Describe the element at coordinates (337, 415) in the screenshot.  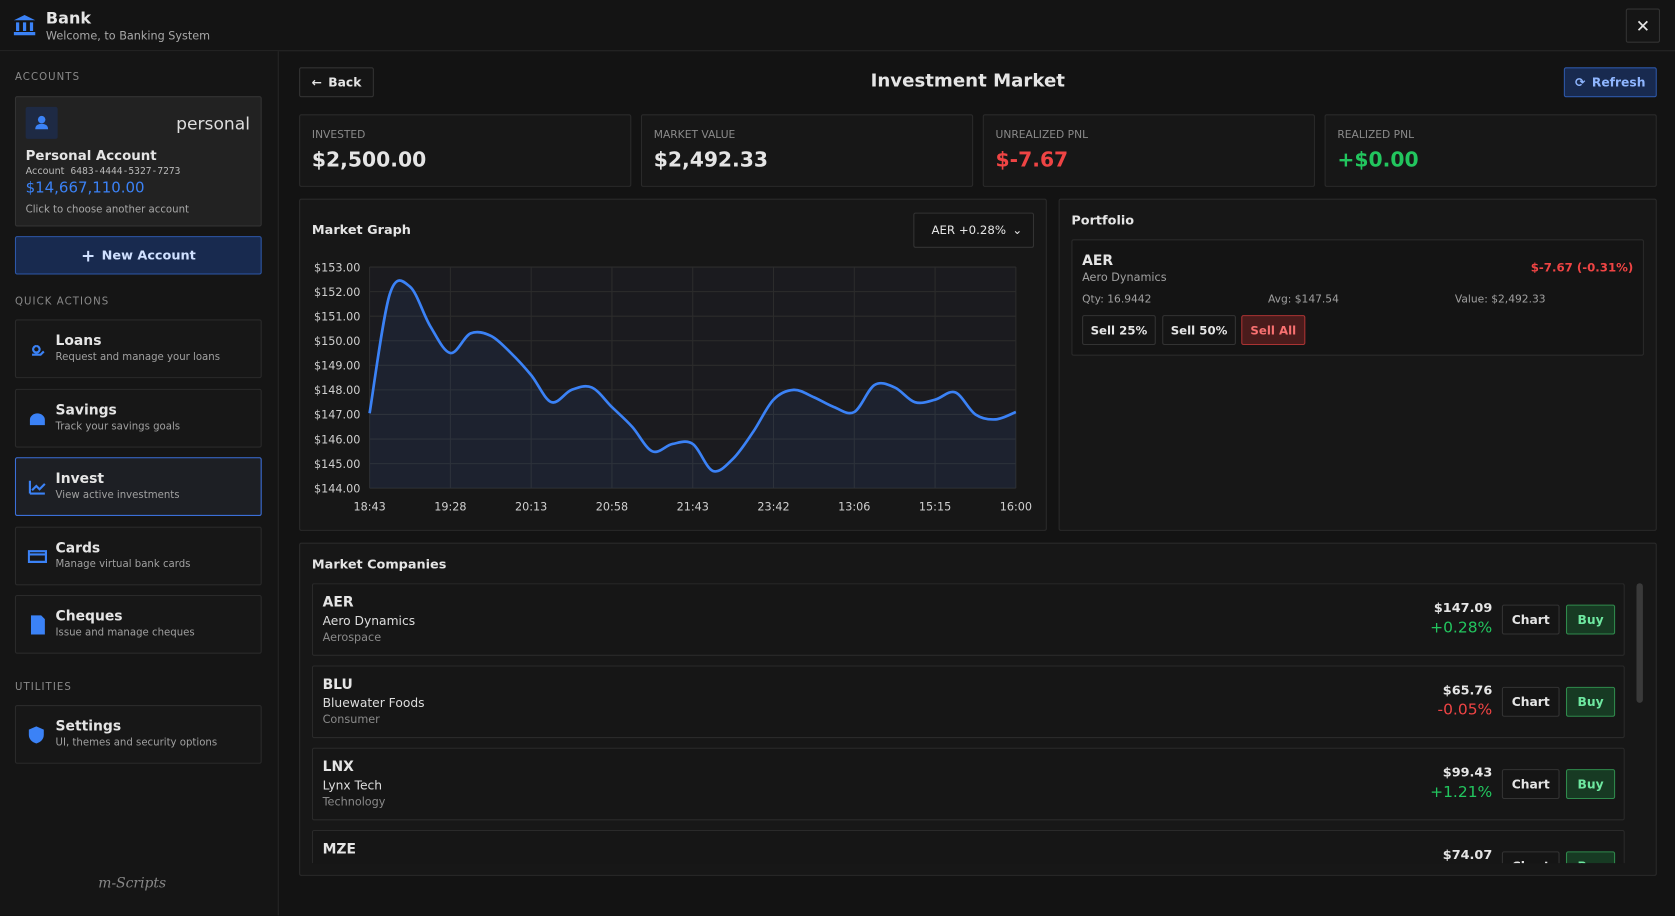
I see `y-tick-label: $147.00` at that location.